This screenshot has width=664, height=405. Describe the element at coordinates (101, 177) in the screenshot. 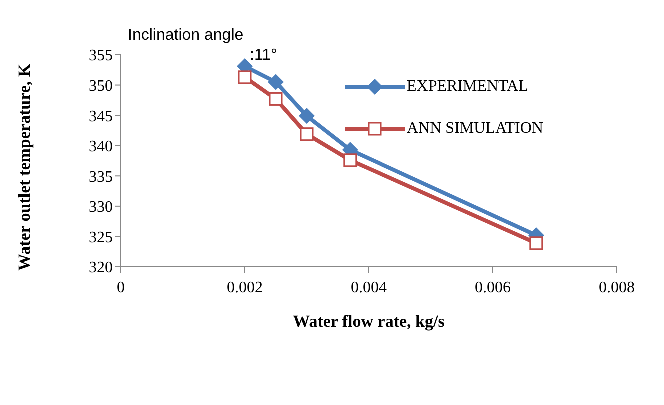

I see `y-tick-label: 335` at that location.